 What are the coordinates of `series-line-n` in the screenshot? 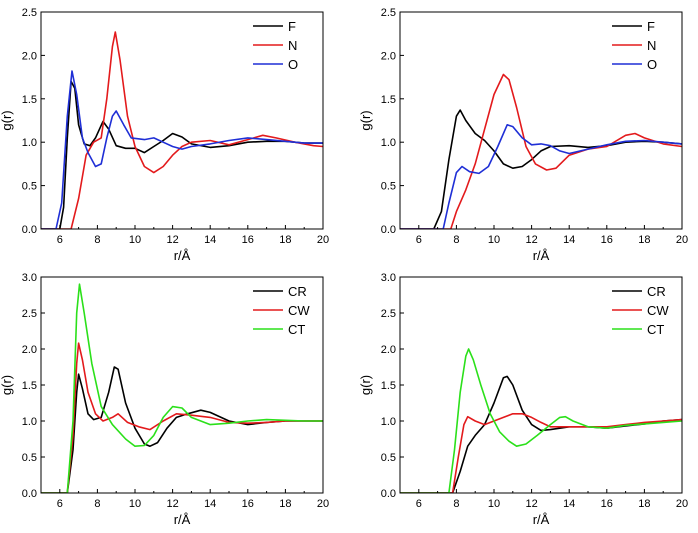 It's located at (541, 151).